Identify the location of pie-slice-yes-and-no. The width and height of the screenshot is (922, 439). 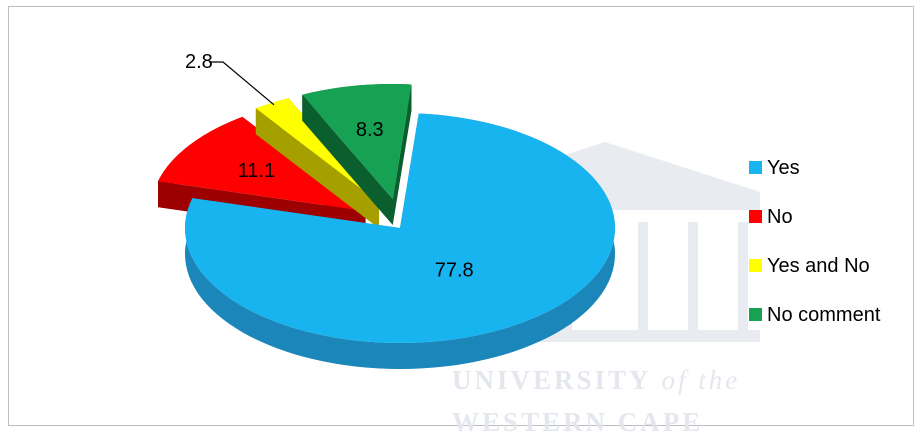
(317, 163).